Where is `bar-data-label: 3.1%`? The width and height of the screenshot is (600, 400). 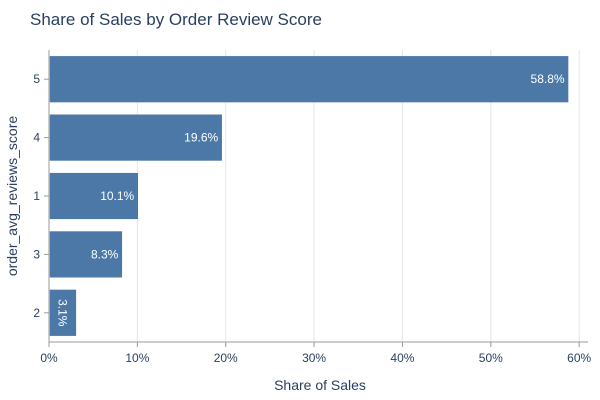 bar-data-label: 3.1% is located at coordinates (63, 313).